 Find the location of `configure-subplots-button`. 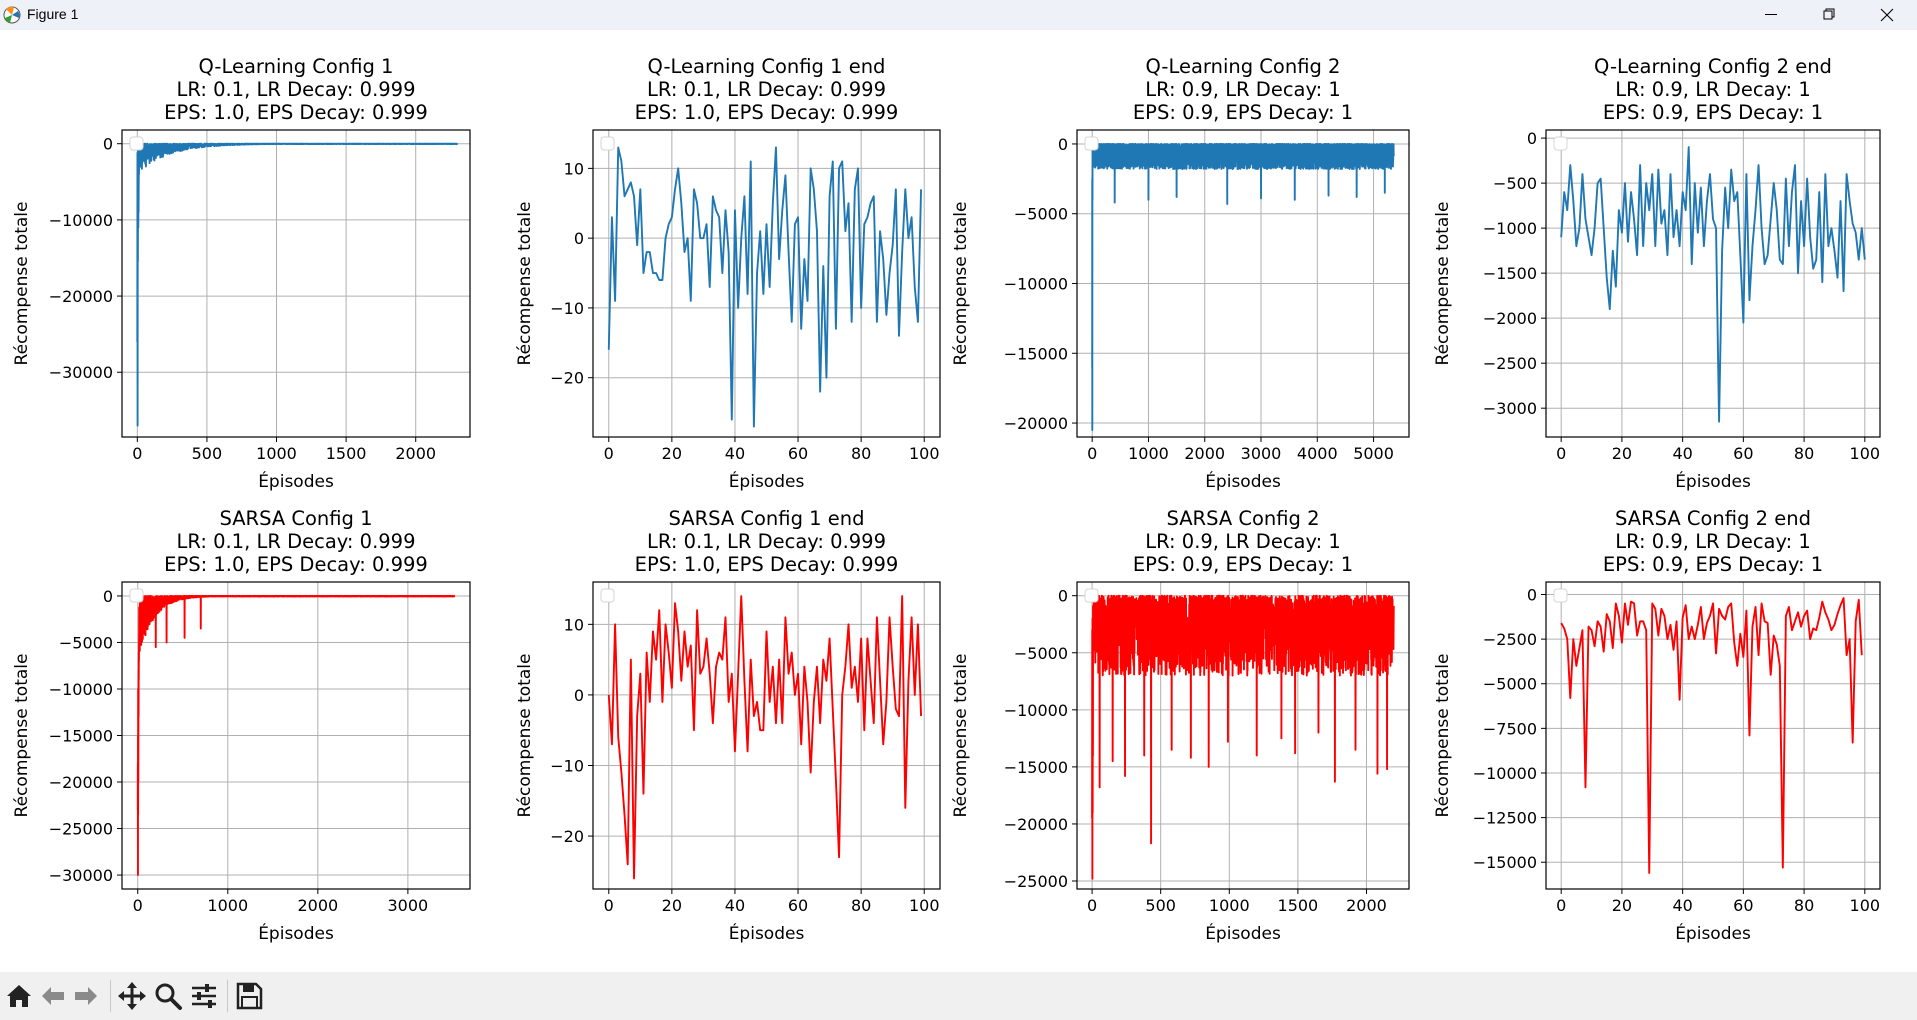

configure-subplots-button is located at coordinates (204, 996).